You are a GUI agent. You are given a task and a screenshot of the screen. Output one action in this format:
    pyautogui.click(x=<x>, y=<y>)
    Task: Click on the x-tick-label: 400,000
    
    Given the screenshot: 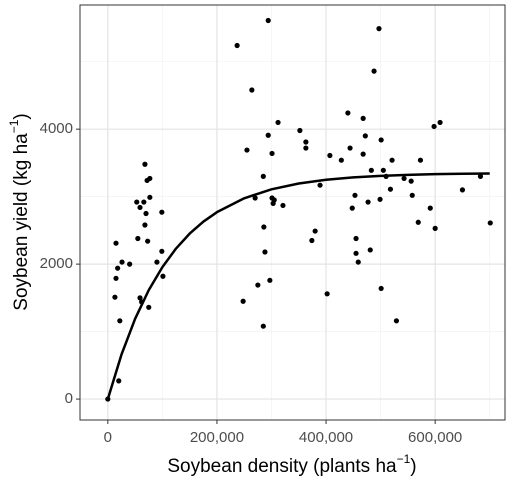 What is the action you would take?
    pyautogui.click(x=326, y=437)
    